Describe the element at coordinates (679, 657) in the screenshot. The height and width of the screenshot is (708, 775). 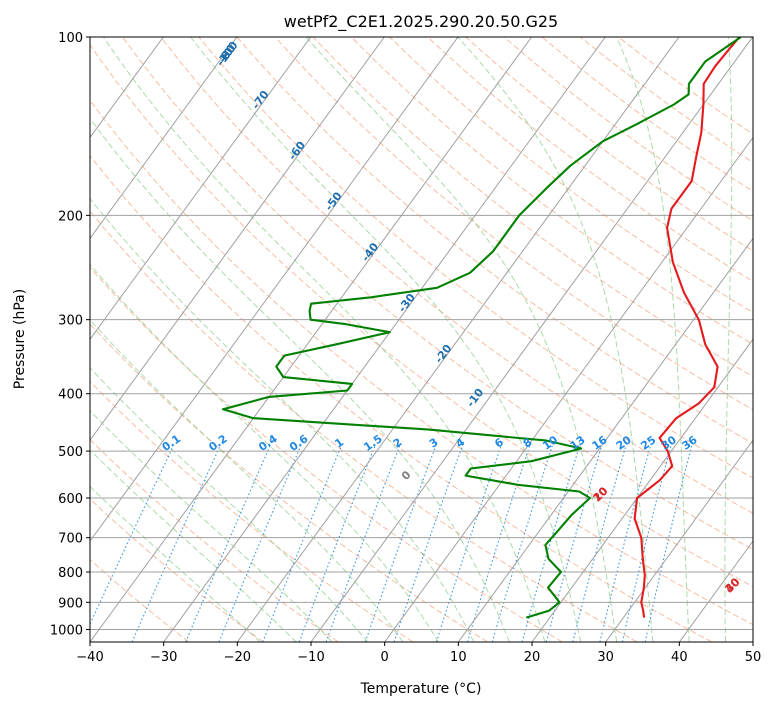
I see `x-tick-label: 40` at that location.